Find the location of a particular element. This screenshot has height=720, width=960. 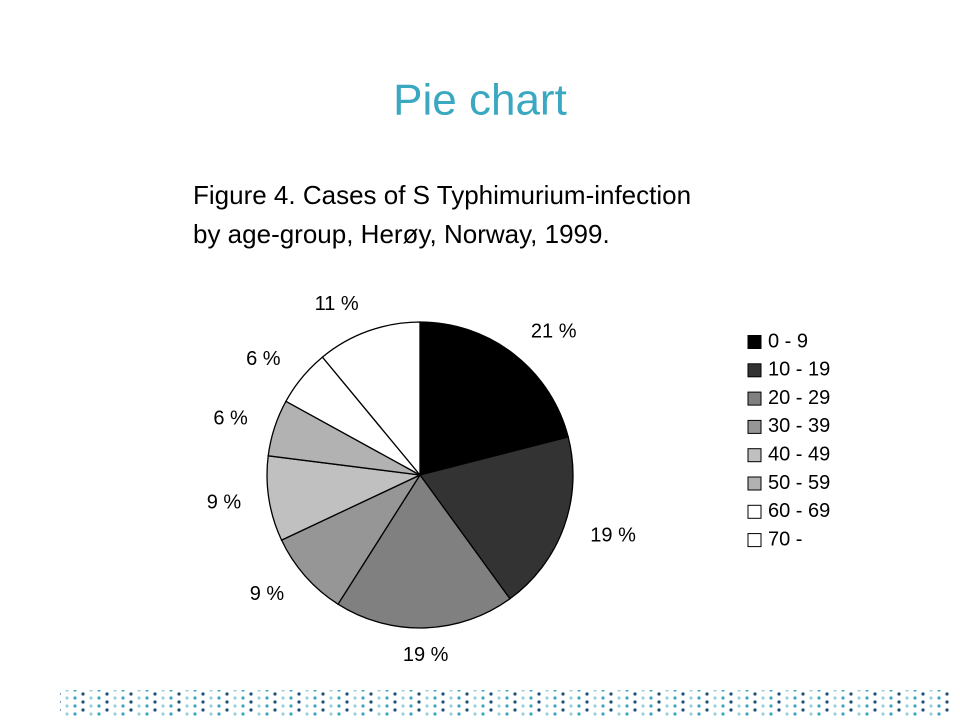

legend-label: 50 - 59 is located at coordinates (799, 483).